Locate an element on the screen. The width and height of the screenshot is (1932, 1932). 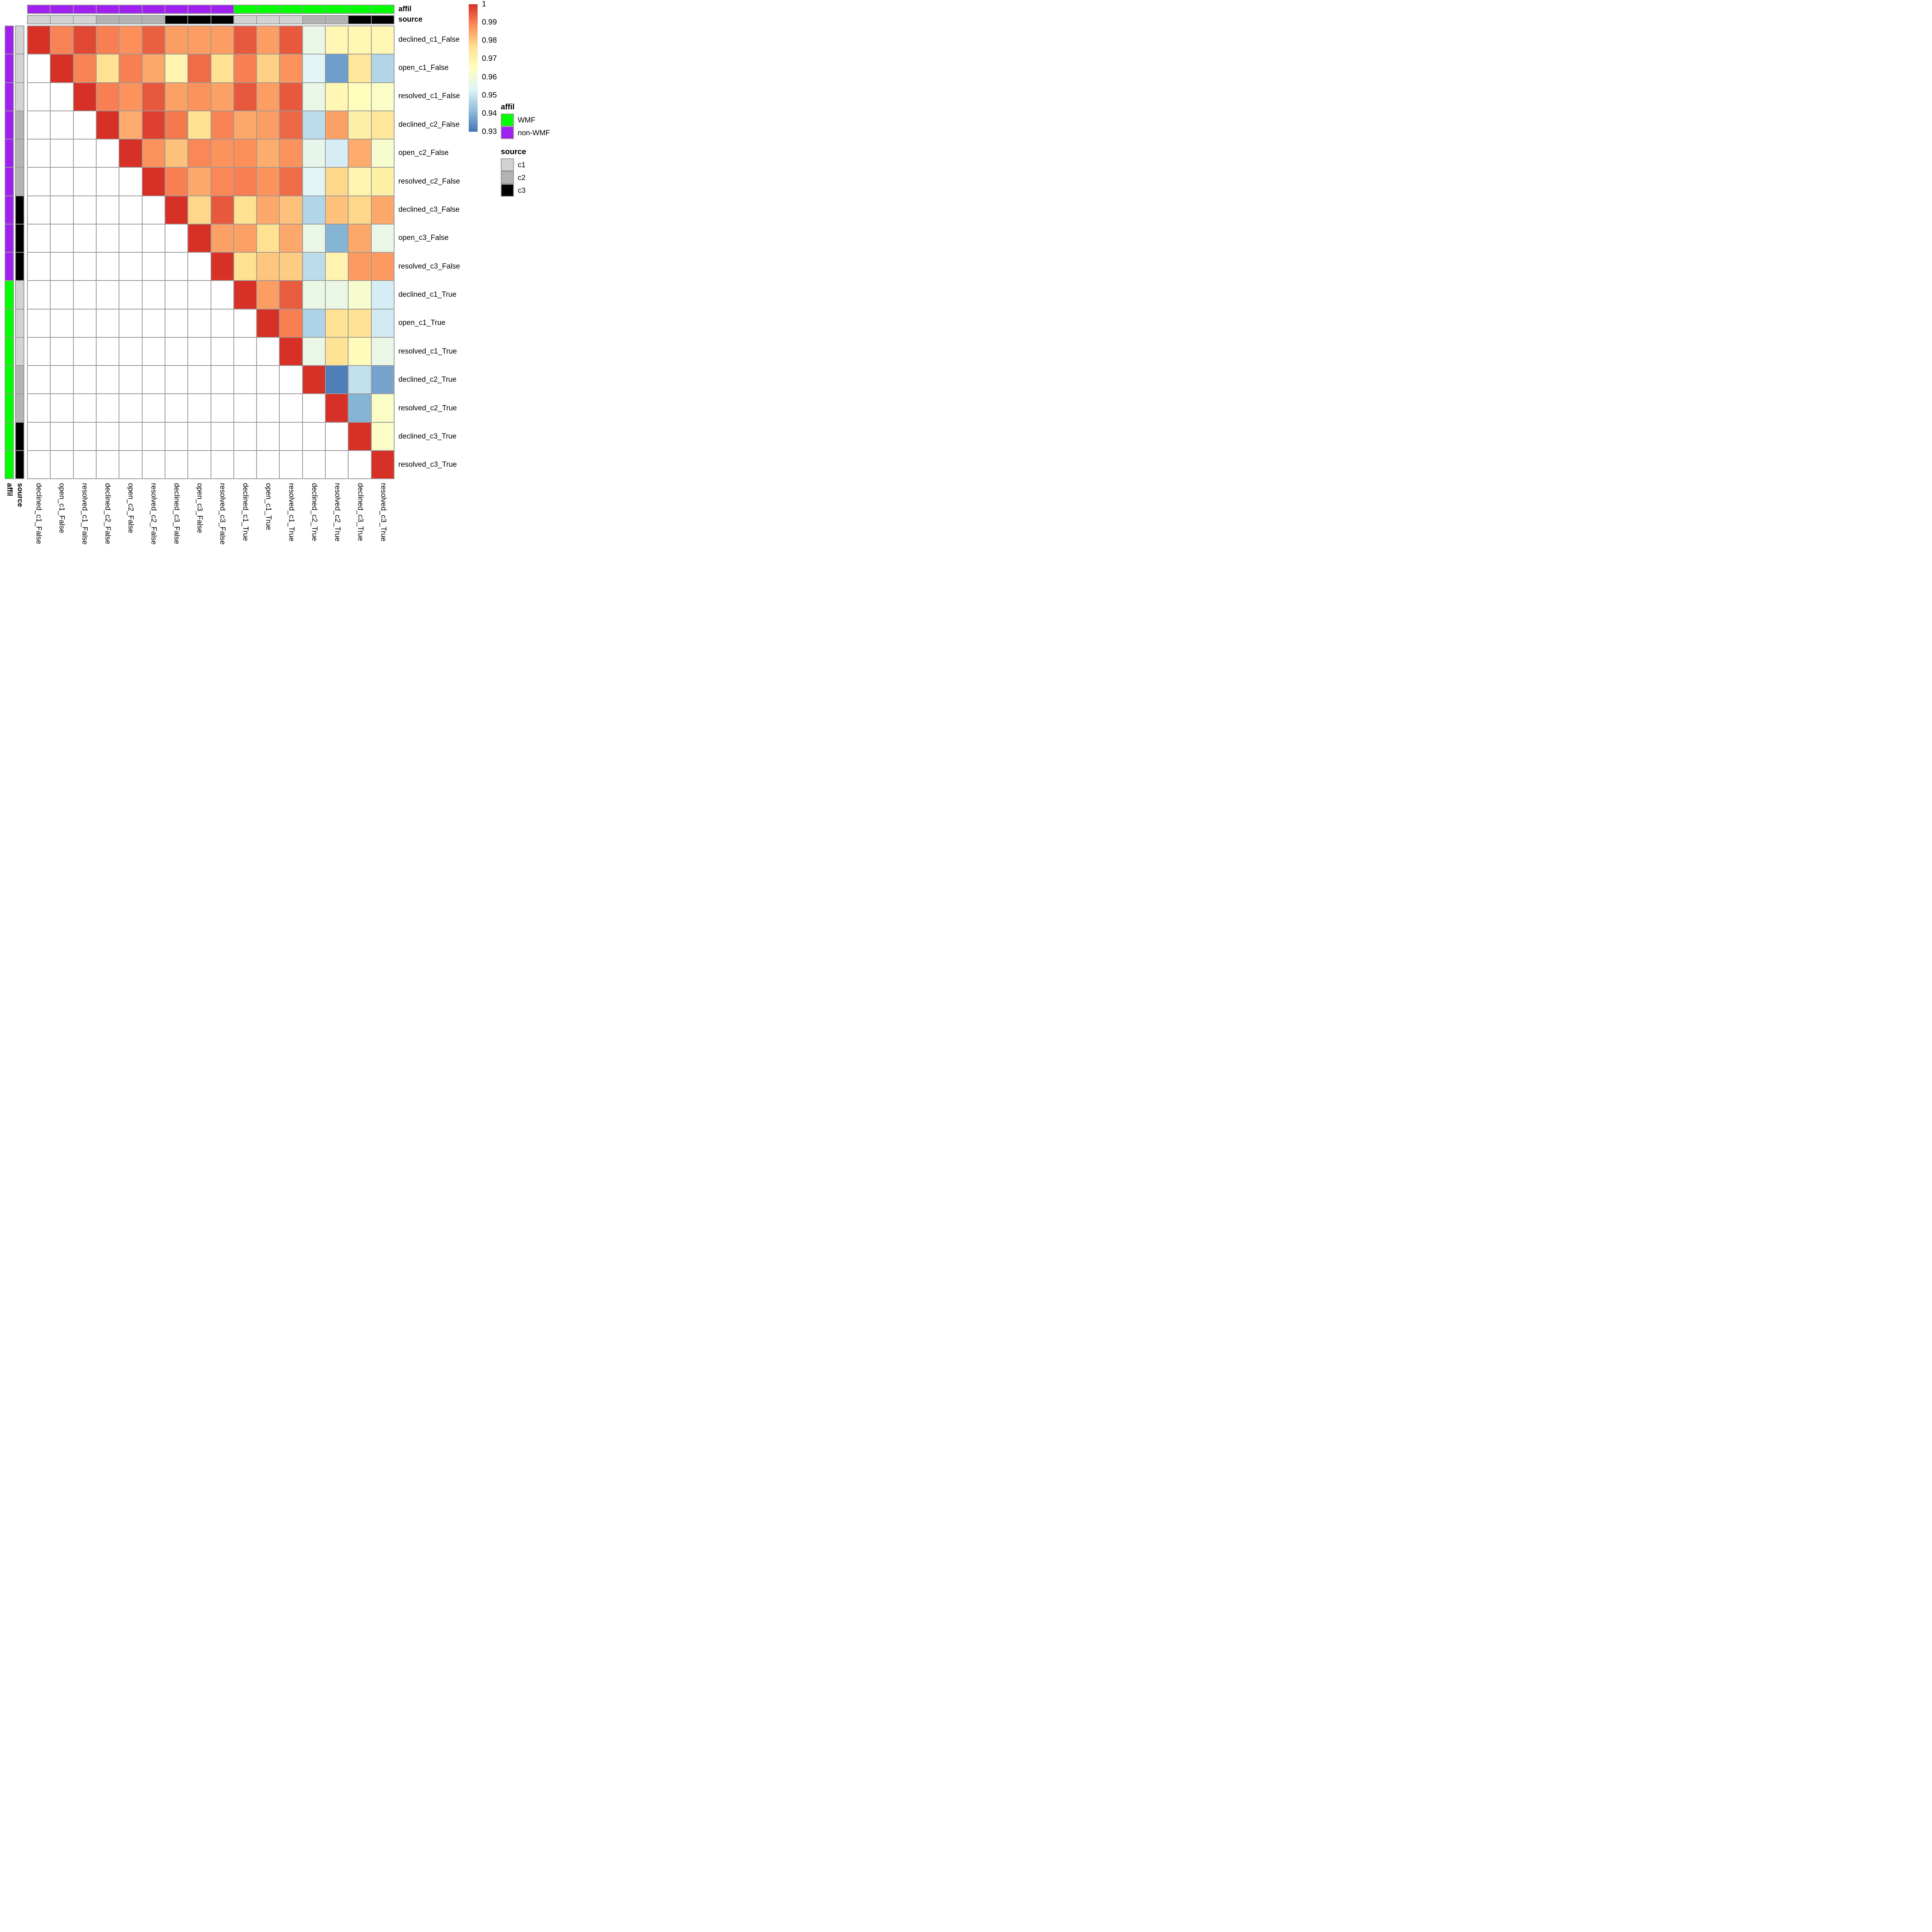
column-label: declined_c3_True is located at coordinates (360, 512).